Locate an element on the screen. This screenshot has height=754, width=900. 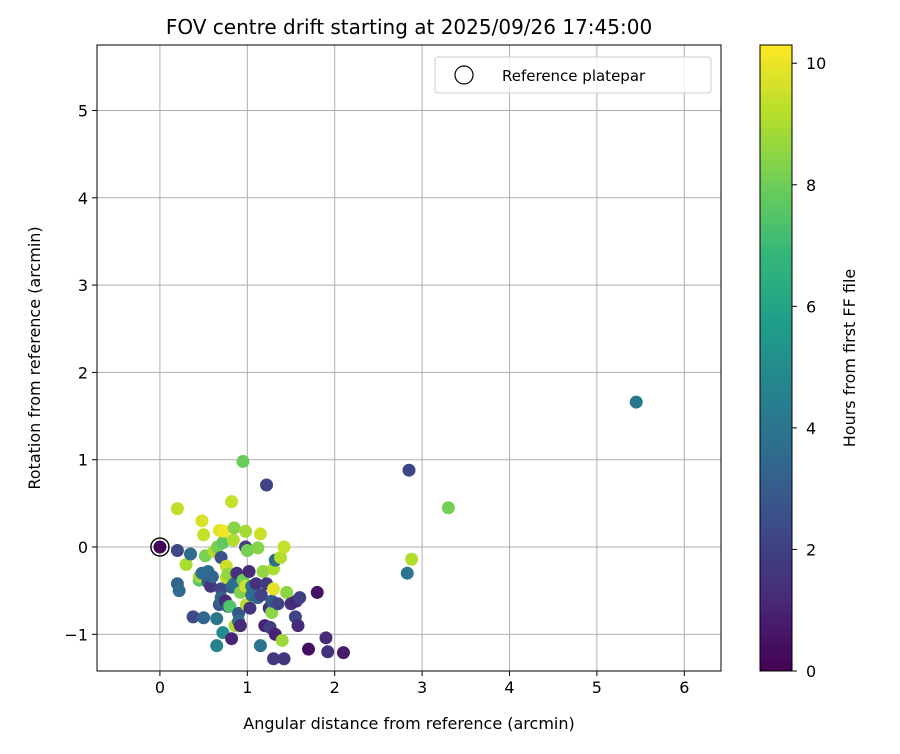
y-tick-label: −1 is located at coordinates (76, 634).